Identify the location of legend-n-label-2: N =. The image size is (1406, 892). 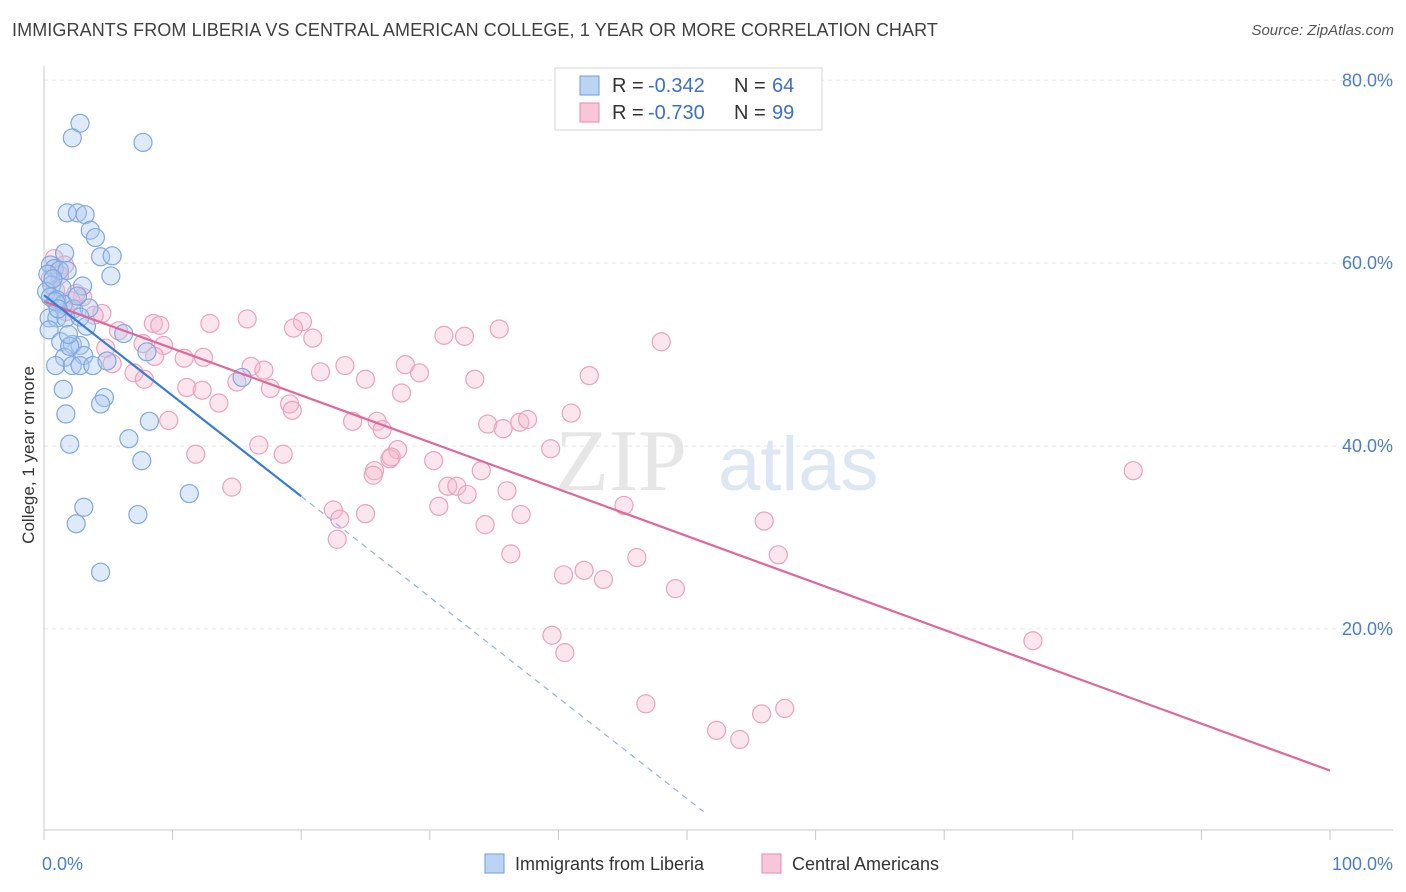
(750, 113).